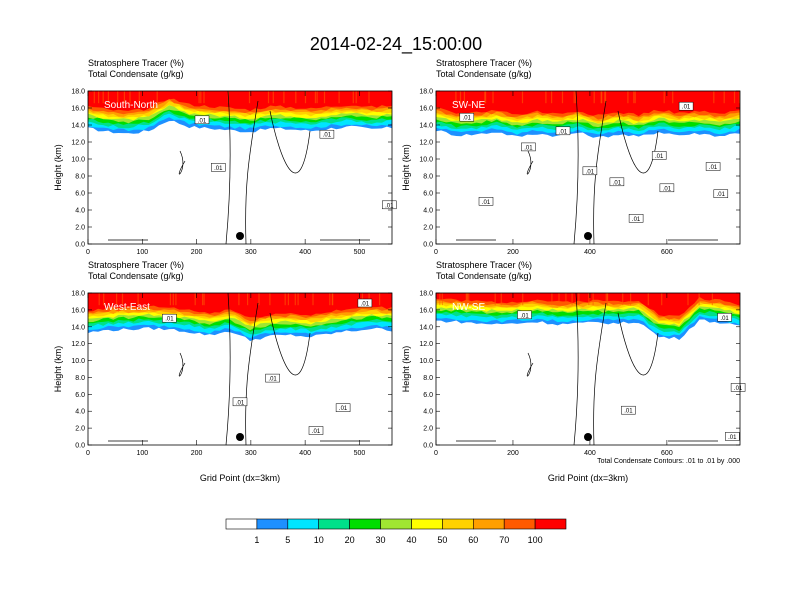 The image size is (792, 612). Describe the element at coordinates (78, 361) in the screenshot. I see `y-tick-label: 10.0` at that location.